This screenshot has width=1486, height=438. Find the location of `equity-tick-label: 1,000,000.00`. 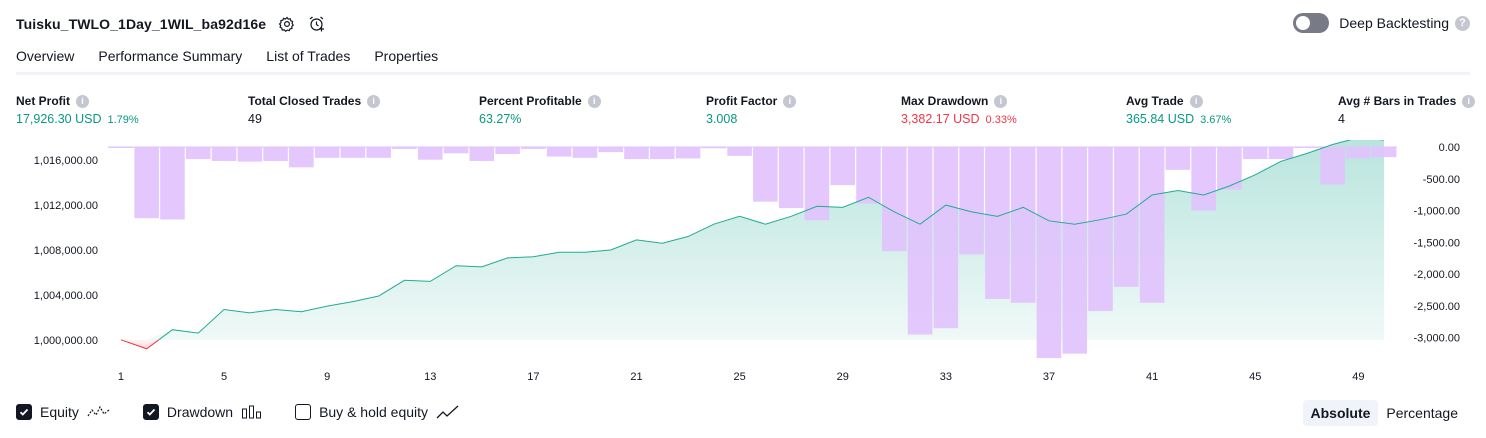

equity-tick-label: 1,000,000.00 is located at coordinates (66, 341).